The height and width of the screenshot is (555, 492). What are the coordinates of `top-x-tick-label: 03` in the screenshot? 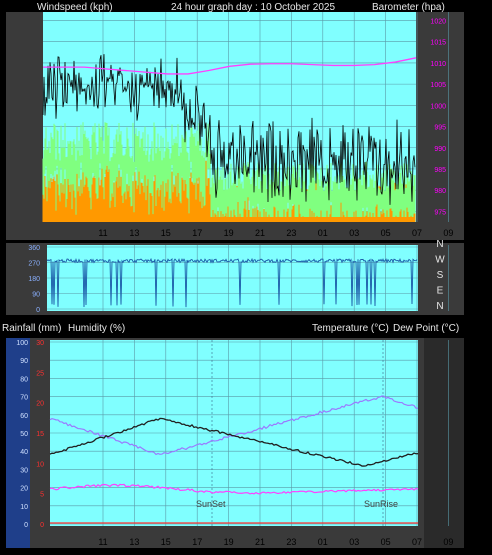 It's located at (354, 233).